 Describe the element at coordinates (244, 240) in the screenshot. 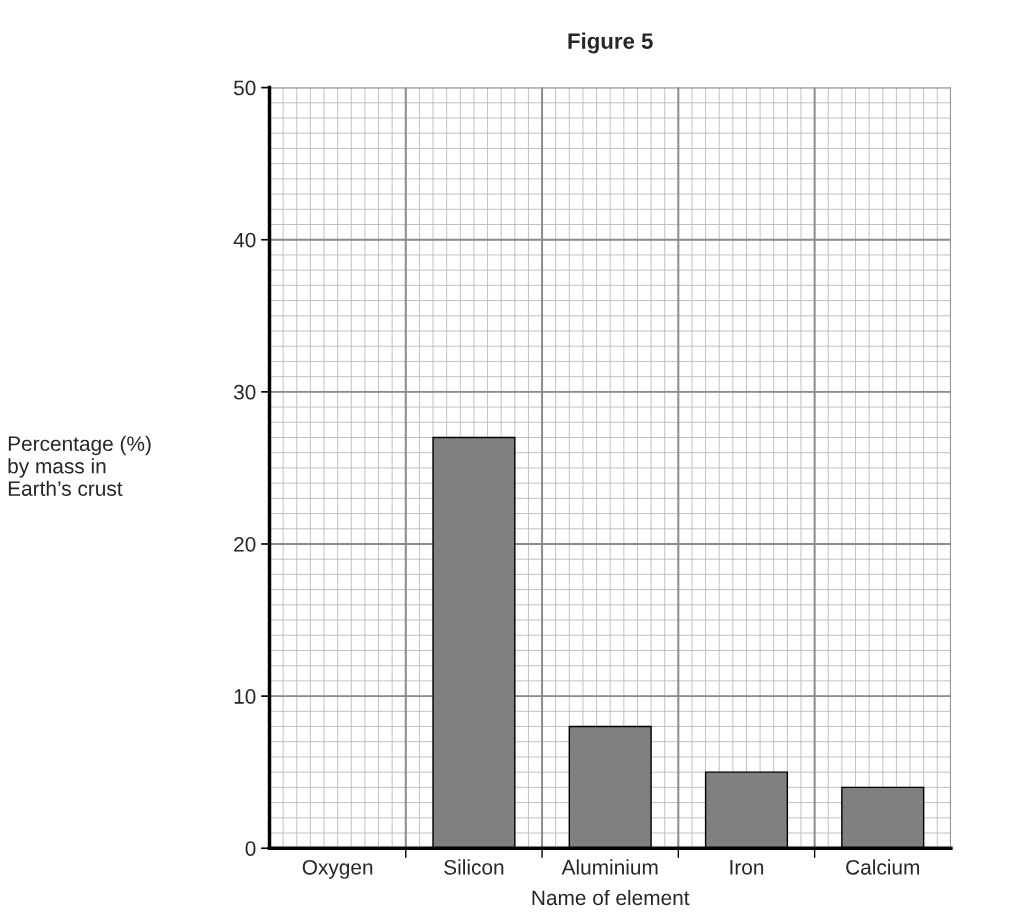

I see `y-tick-label: 40` at that location.